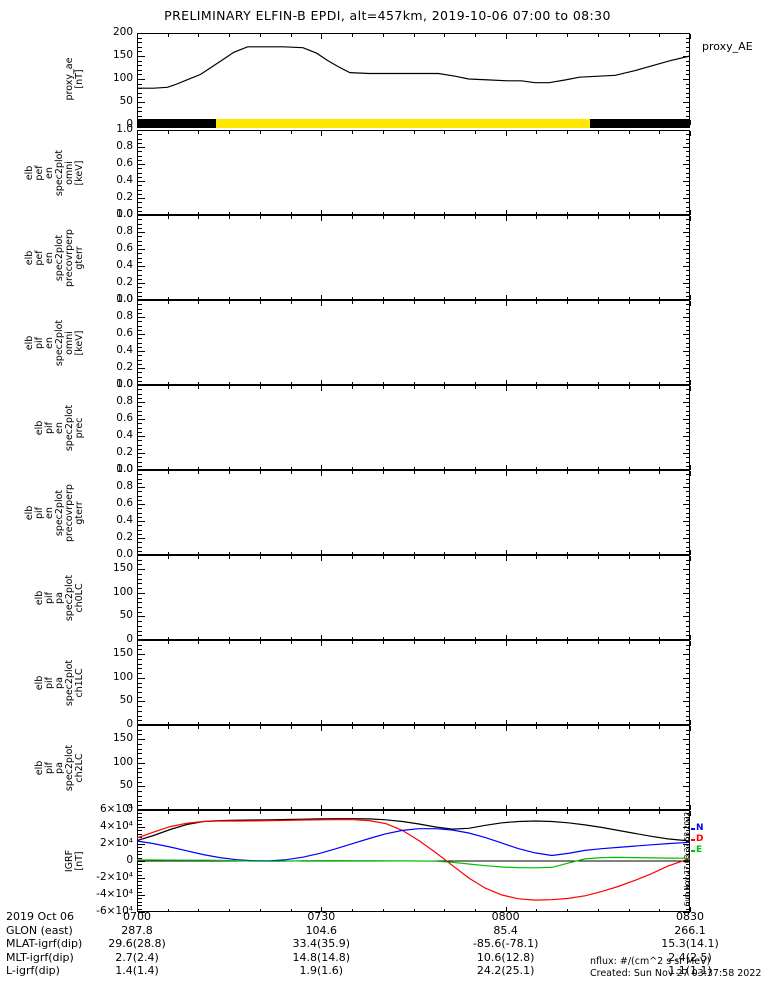  Describe the element at coordinates (124, 265) in the screenshot. I see `y-tick-label: 0.4` at that location.